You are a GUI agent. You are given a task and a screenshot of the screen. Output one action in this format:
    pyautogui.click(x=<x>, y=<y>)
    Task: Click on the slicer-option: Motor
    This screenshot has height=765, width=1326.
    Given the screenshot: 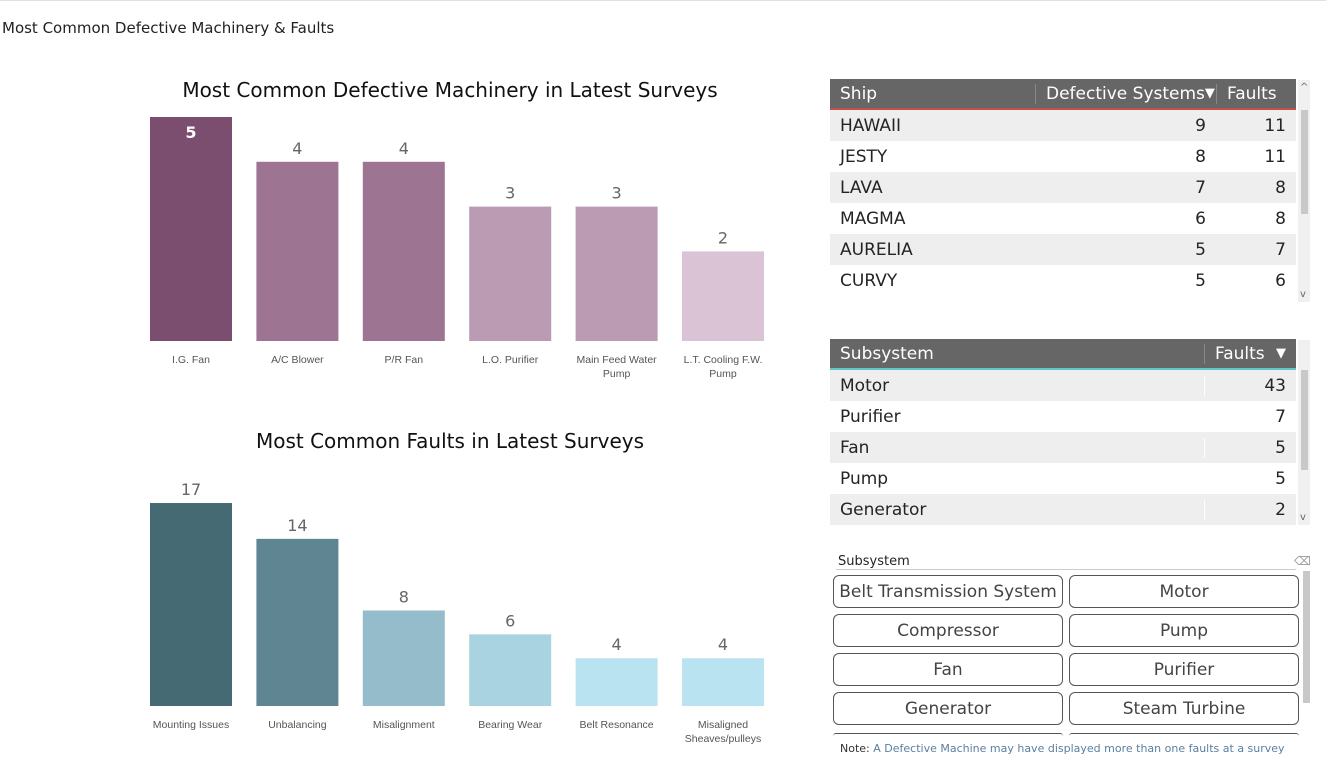 What is the action you would take?
    pyautogui.click(x=1184, y=591)
    